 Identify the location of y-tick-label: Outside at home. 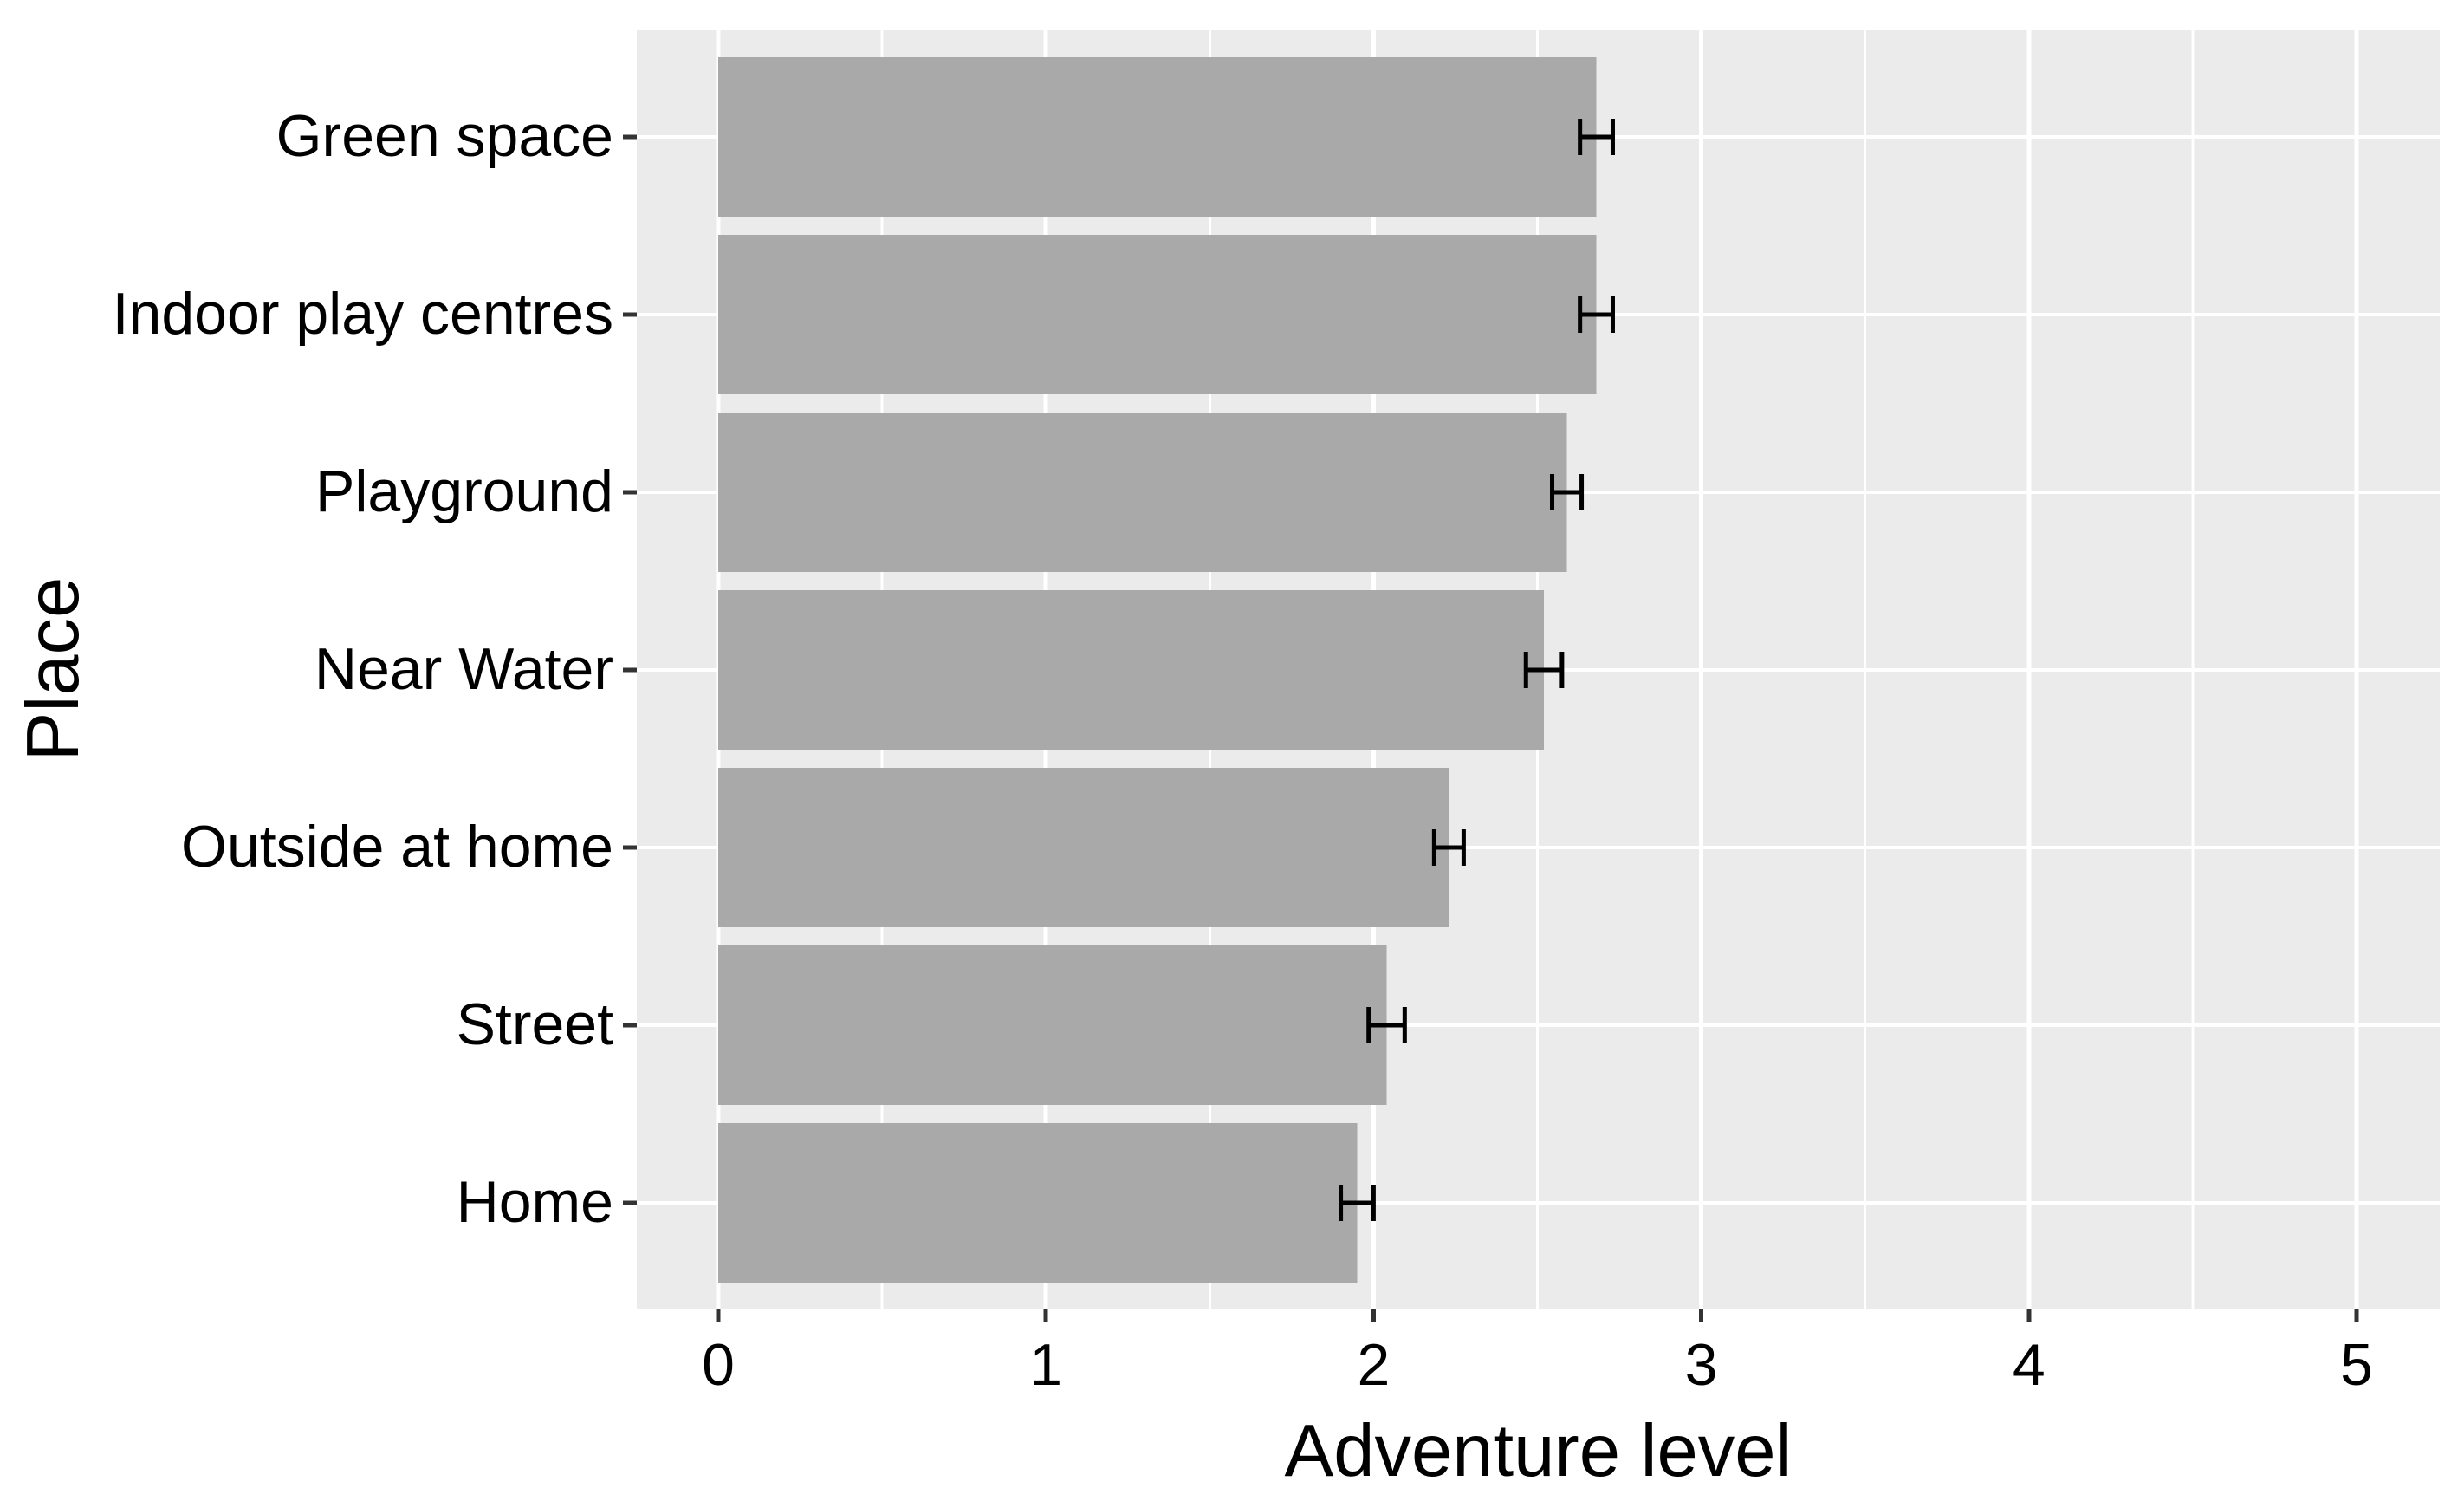
(397, 847).